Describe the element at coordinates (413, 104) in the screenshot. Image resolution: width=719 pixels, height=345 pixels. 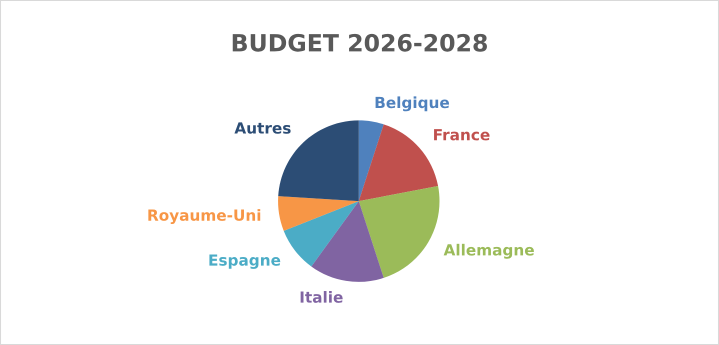
I see `slice-label: Belgique` at that location.